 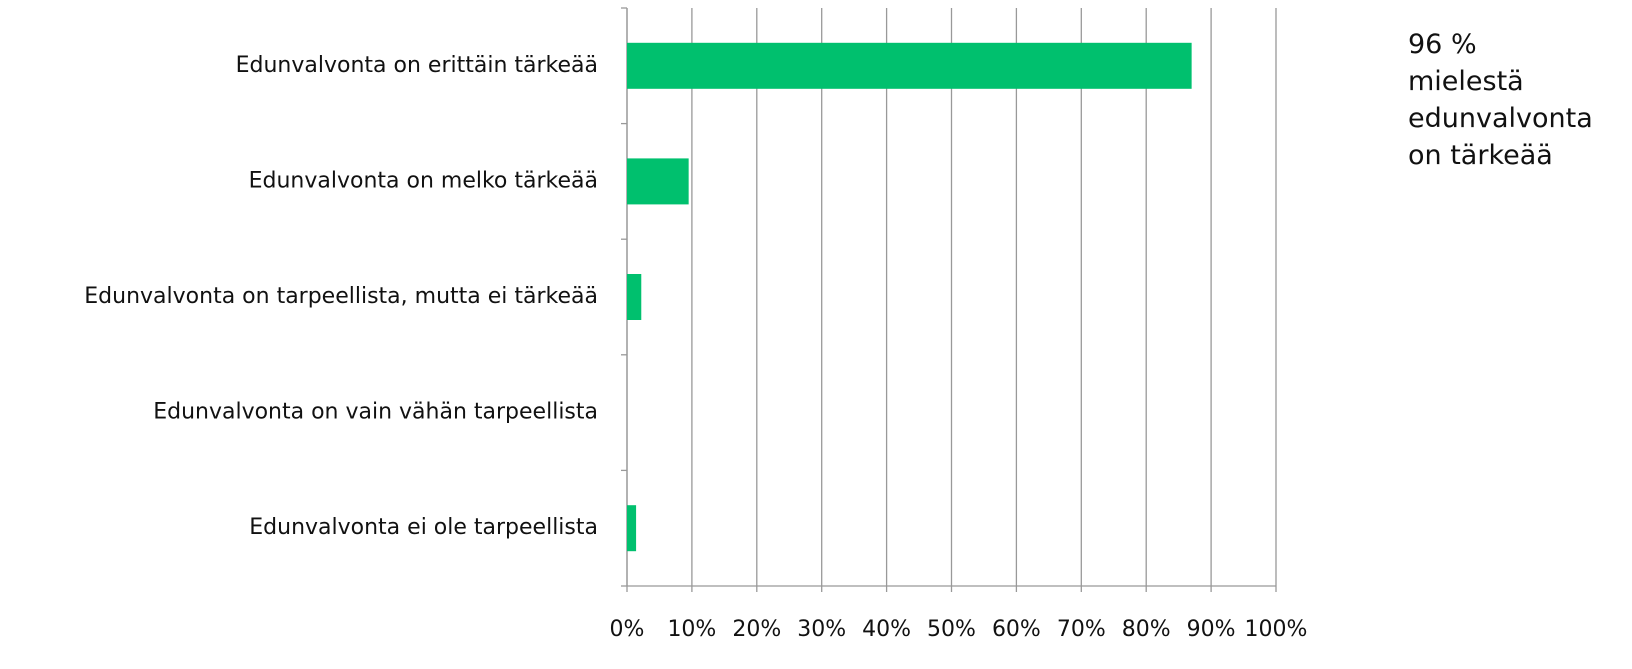 I want to click on y-tick-label: Edunvalvonta on melko tärkeää, so click(x=423, y=180).